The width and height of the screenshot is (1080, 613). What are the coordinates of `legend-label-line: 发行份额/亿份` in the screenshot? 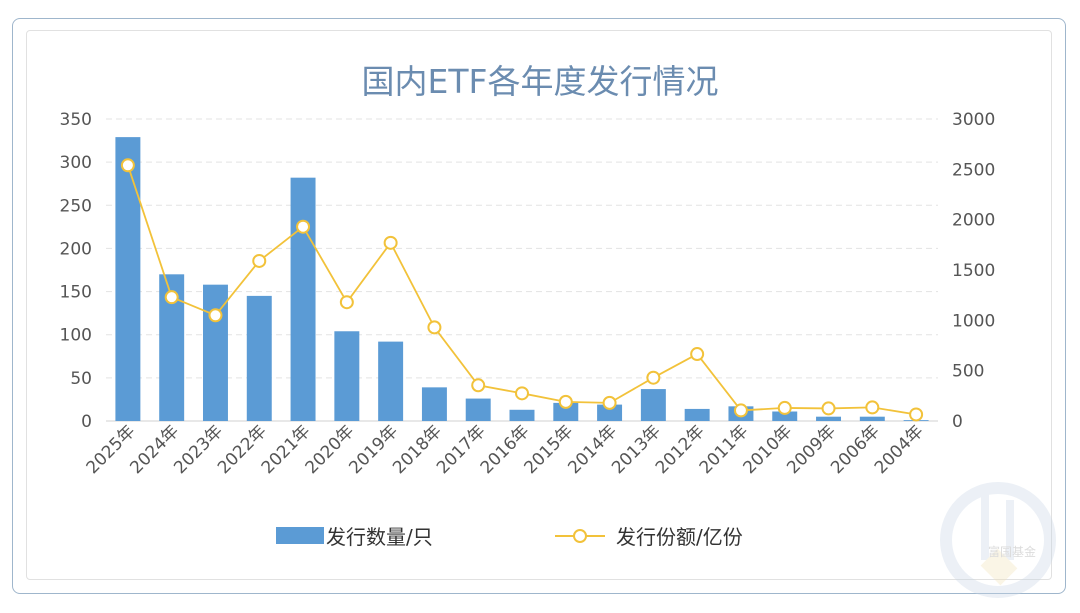 It's located at (679, 537).